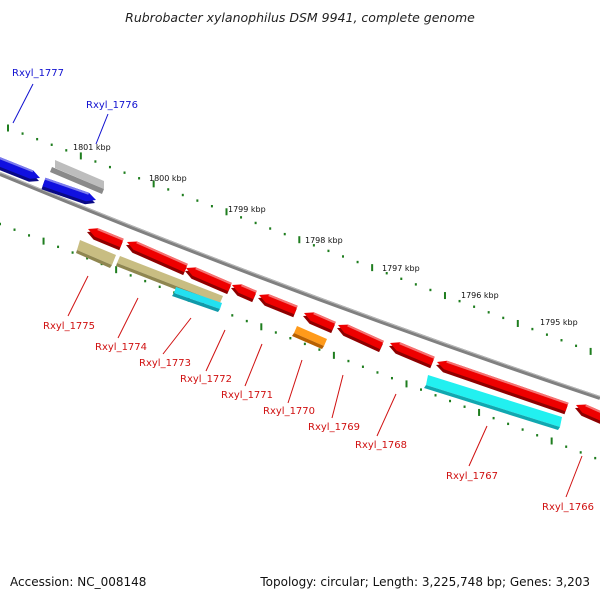 Image resolution: width=600 pixels, height=600 pixels. Describe the element at coordinates (401, 268) in the screenshot. I see `scale-label: 1797 kbp` at that location.